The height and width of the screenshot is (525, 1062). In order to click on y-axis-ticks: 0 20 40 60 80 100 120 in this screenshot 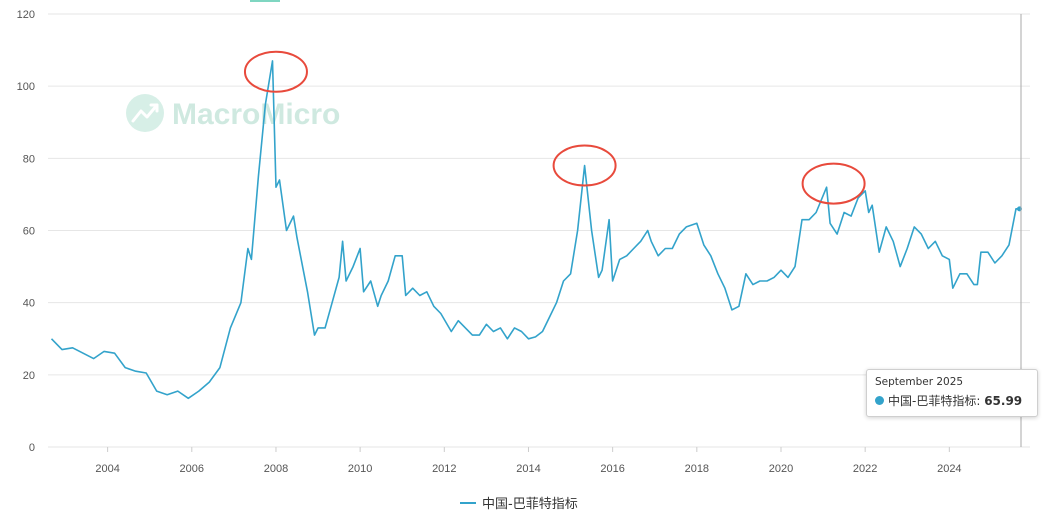, I will do `click(26, 231)`.